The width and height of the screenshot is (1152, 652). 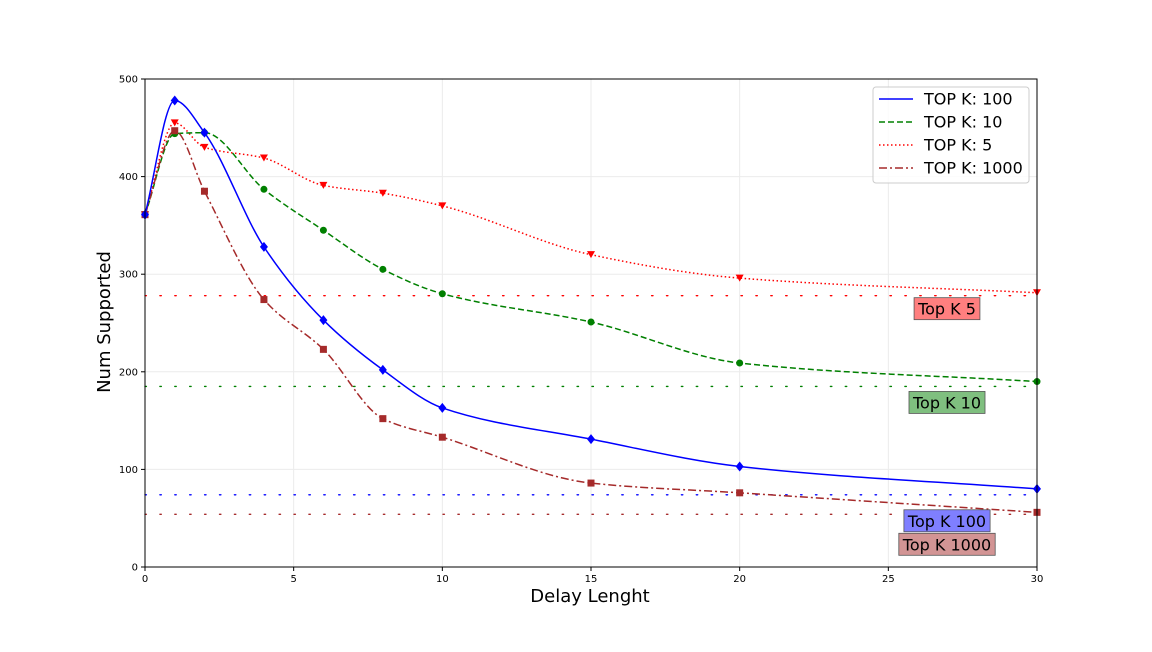 I want to click on reference-label-box: Top K 5, so click(x=947, y=309).